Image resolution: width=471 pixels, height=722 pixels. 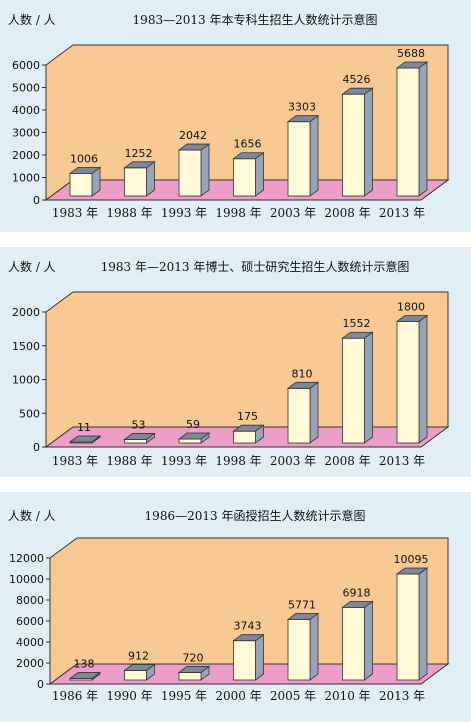 What do you see at coordinates (347, 696) in the screenshot?
I see `x-tick-label: 2010 年` at bounding box center [347, 696].